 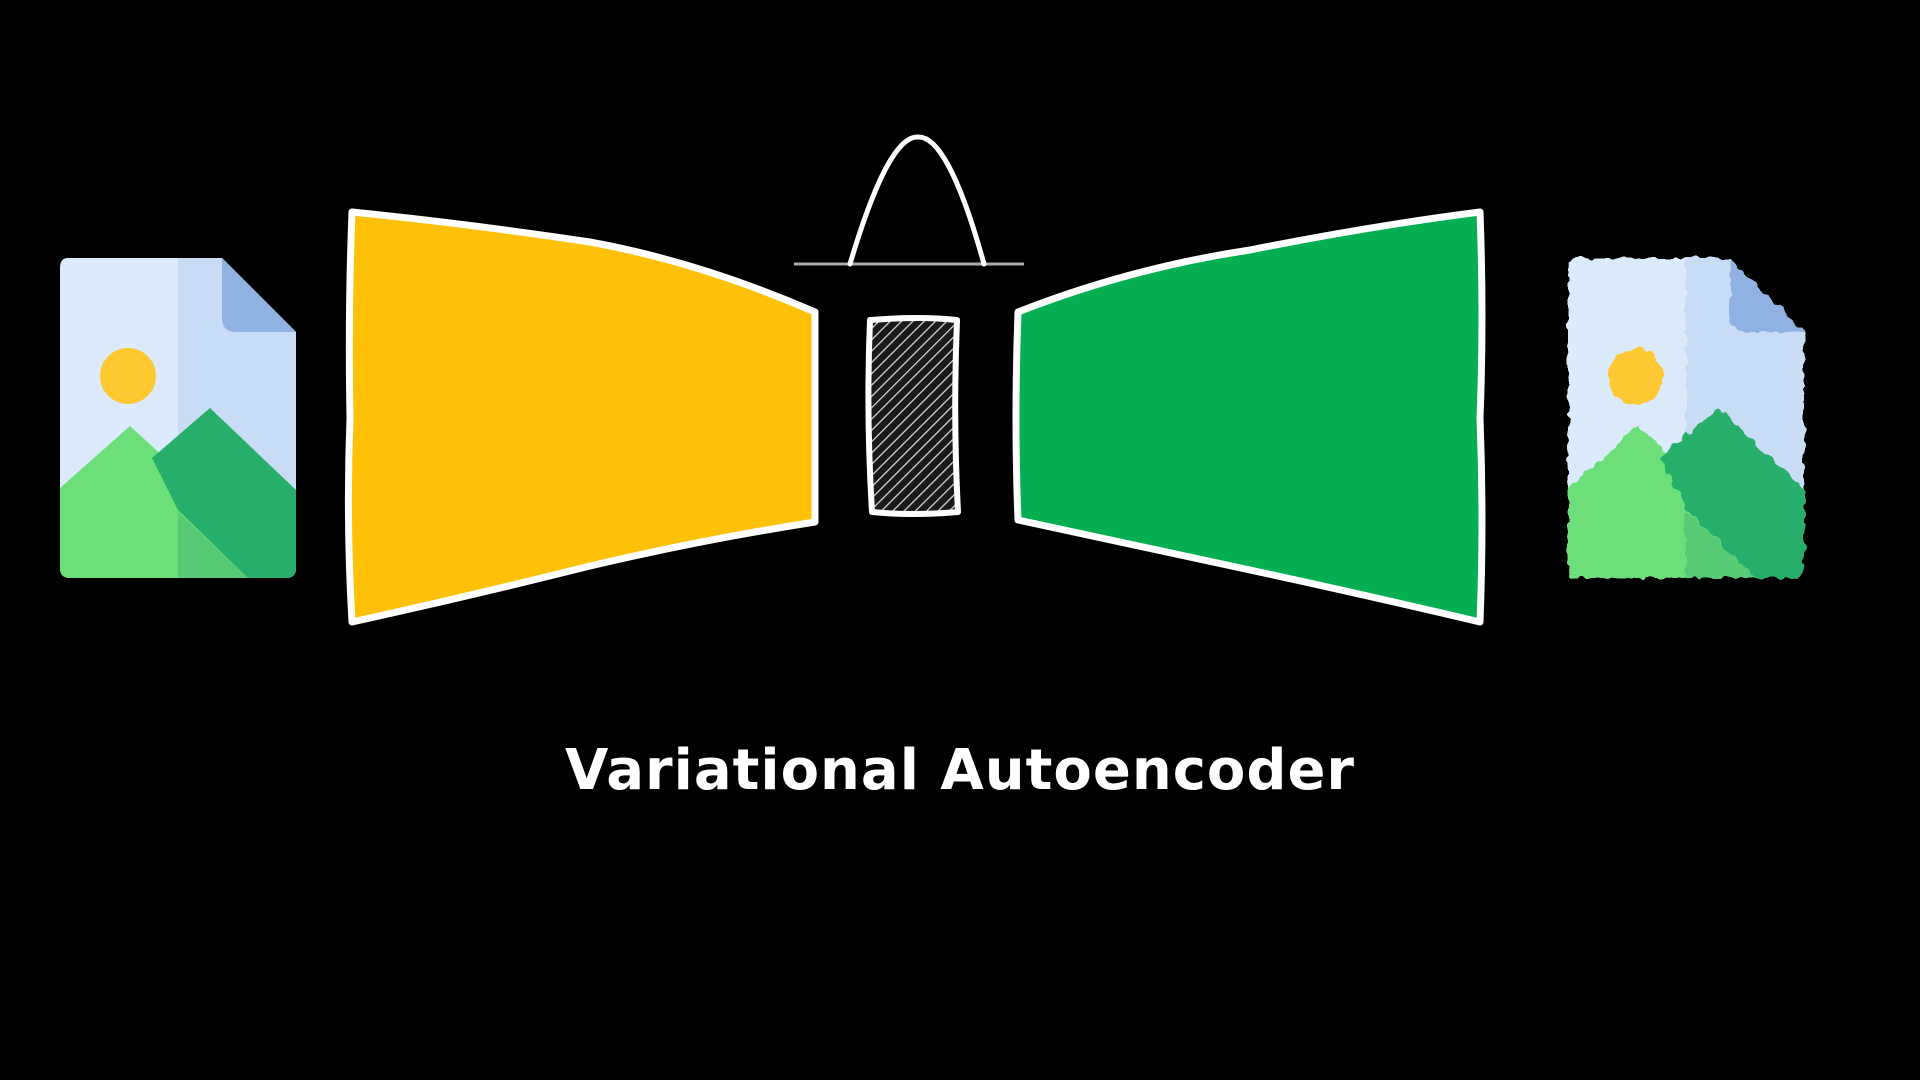 I want to click on reconstructed-image-file-icon, so click(x=1686, y=418).